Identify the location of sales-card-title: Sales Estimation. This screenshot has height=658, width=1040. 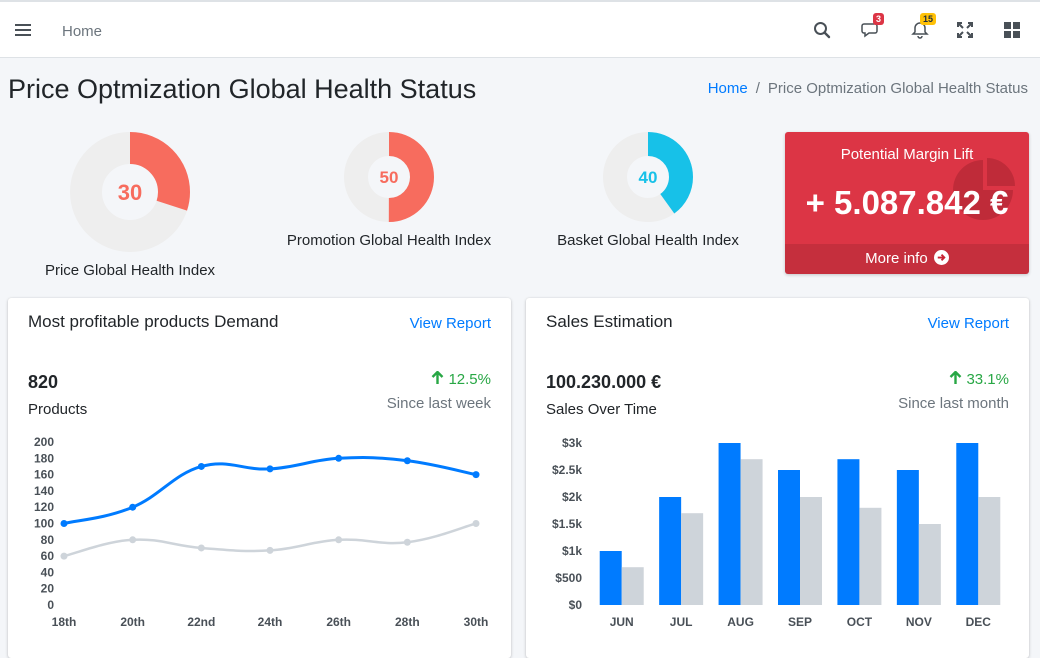
(609, 321).